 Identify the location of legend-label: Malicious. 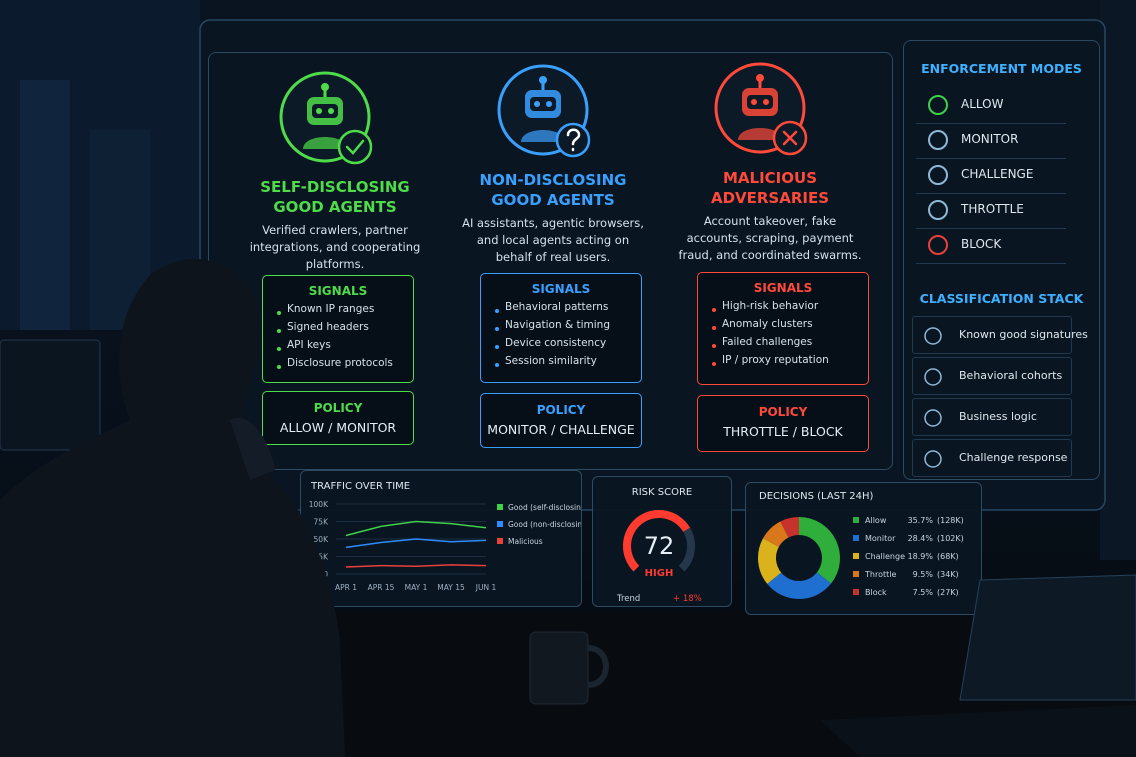
(525, 541).